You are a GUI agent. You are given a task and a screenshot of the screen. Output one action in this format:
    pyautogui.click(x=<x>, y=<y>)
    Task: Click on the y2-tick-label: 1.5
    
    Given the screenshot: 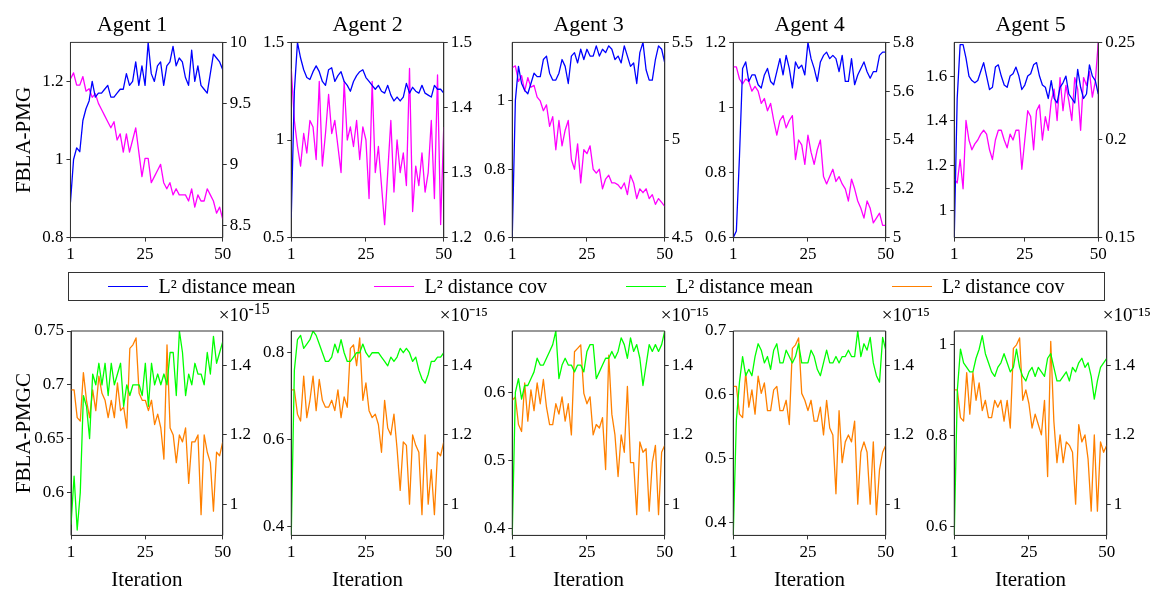 What is the action you would take?
    pyautogui.click(x=461, y=41)
    